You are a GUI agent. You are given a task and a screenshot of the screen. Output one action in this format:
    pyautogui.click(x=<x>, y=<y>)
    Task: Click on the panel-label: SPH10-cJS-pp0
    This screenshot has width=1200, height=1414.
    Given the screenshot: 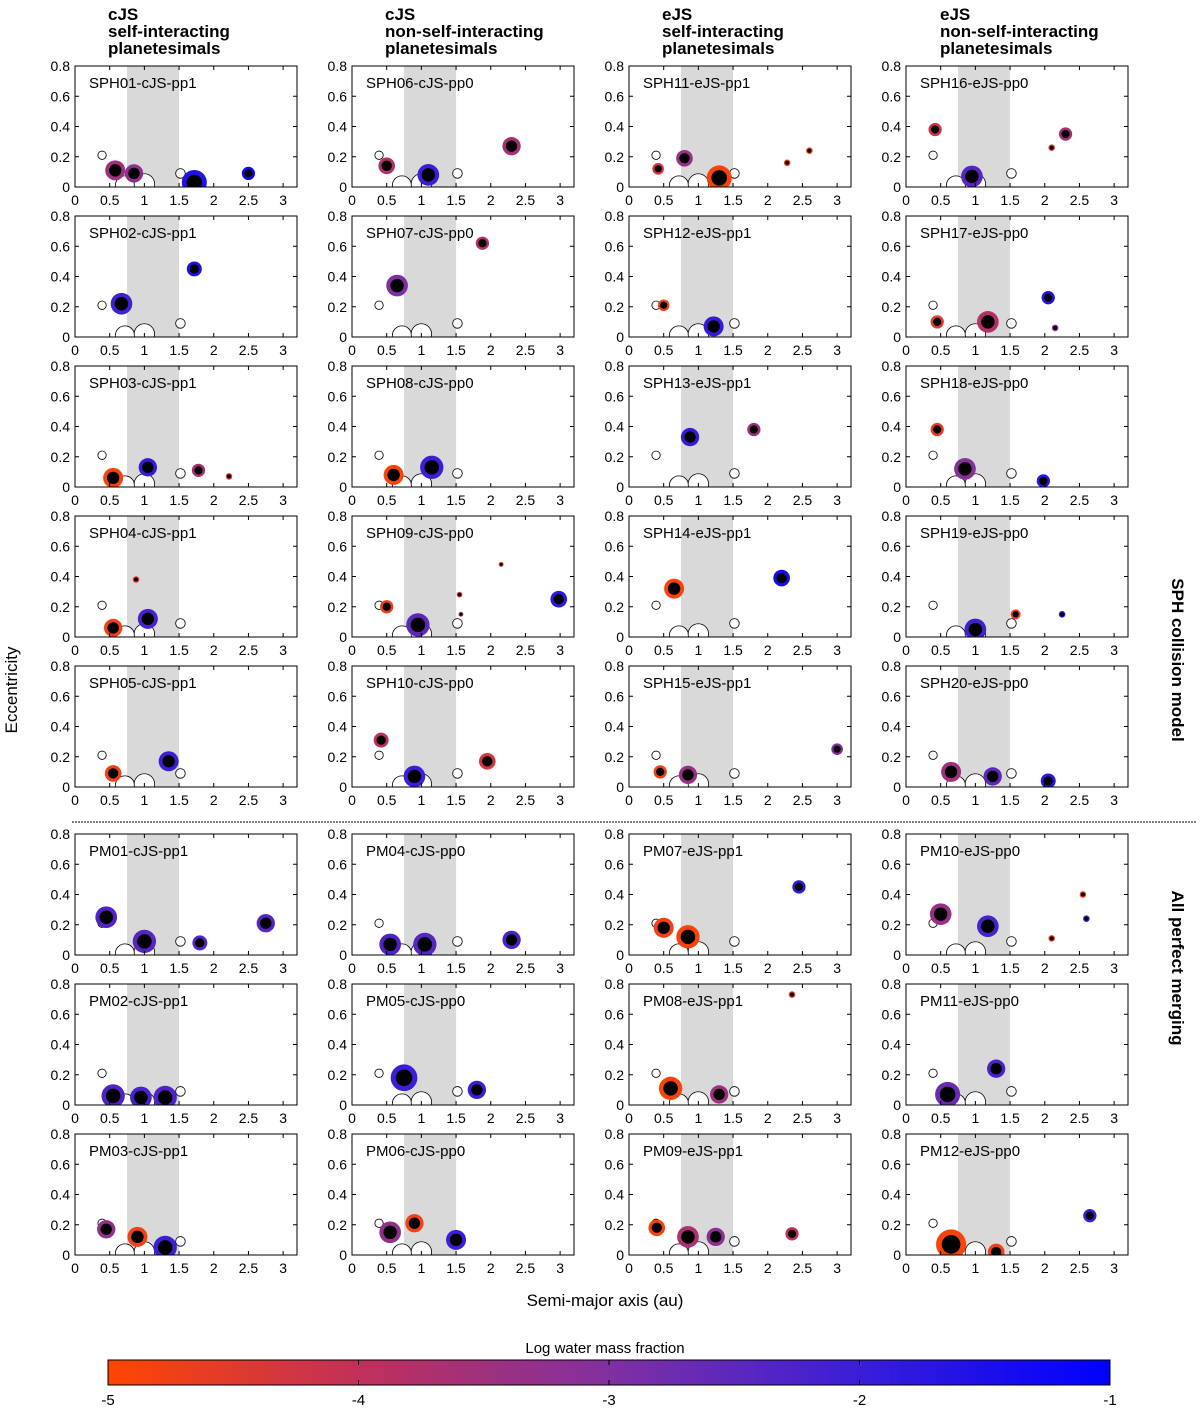 What is the action you would take?
    pyautogui.click(x=420, y=683)
    